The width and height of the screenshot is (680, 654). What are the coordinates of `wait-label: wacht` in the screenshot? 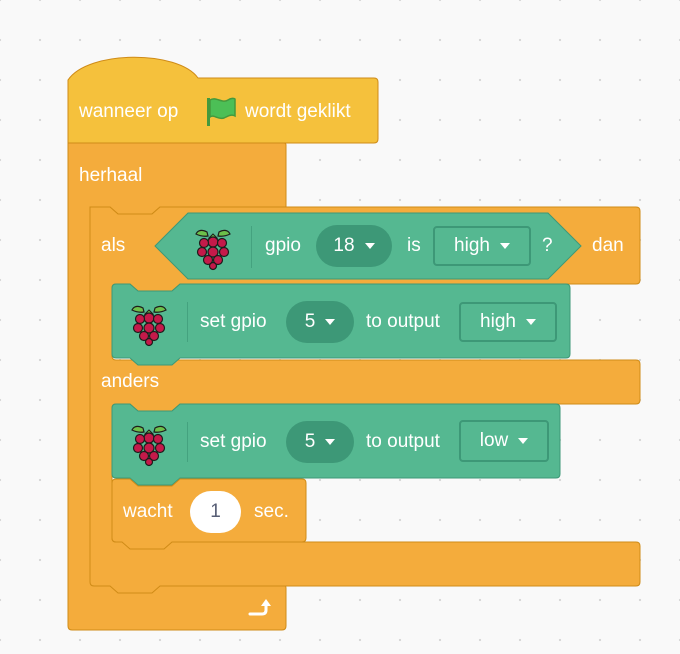 It's located at (148, 511).